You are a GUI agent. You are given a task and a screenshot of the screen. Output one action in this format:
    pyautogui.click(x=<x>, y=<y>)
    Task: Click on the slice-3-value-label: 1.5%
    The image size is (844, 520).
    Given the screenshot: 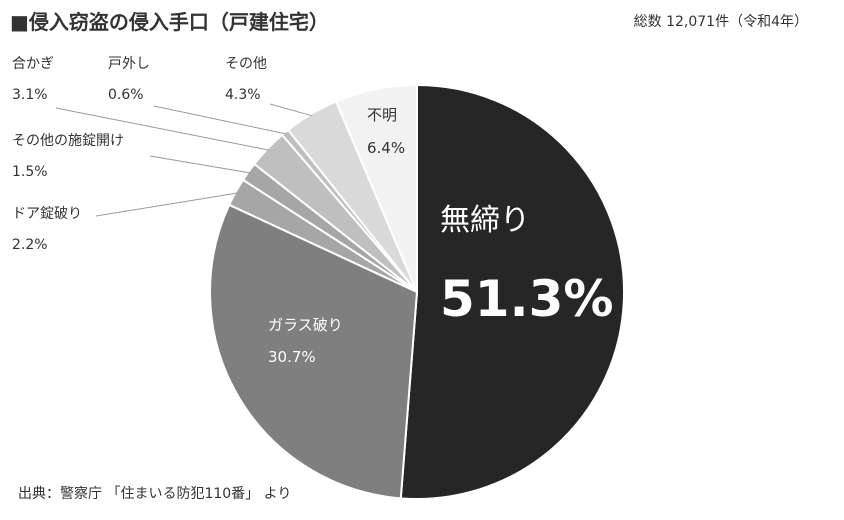 What is the action you would take?
    pyautogui.click(x=30, y=172)
    